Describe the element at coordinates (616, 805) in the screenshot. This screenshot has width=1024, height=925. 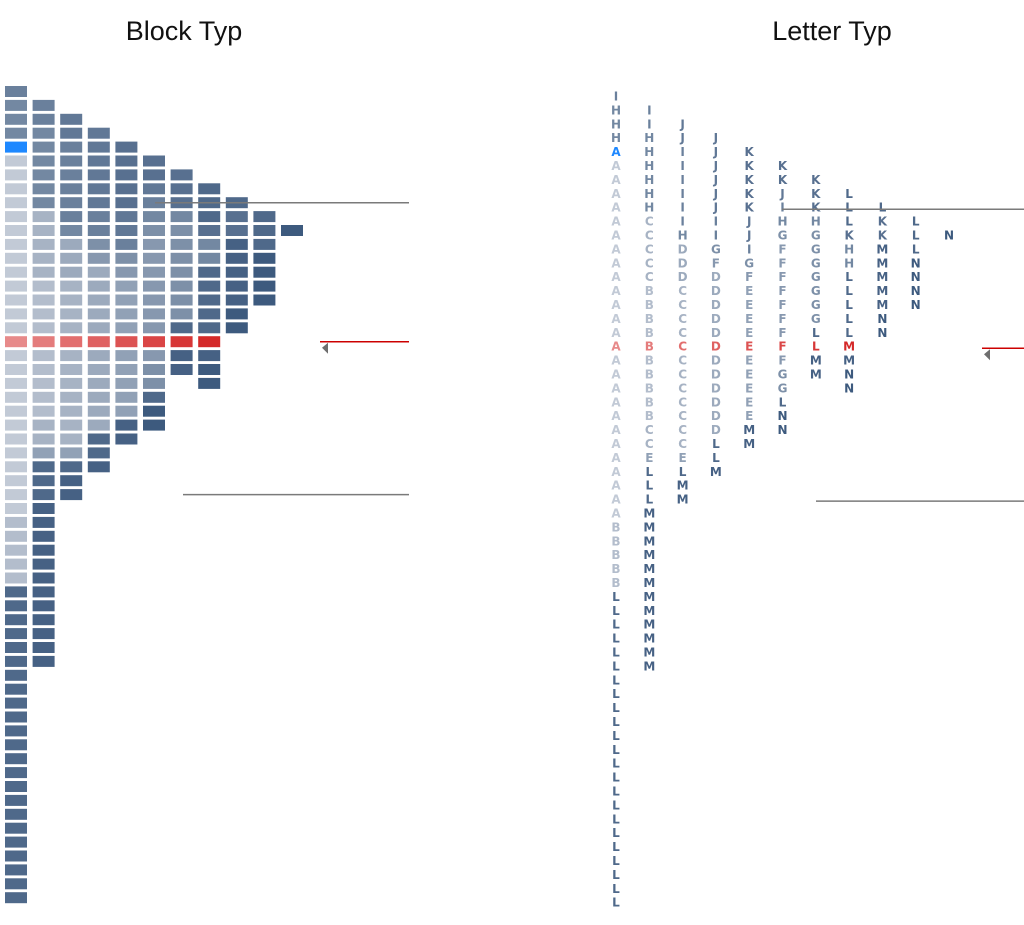
I see `letter-tpo-L-c0-r51: L` at that location.